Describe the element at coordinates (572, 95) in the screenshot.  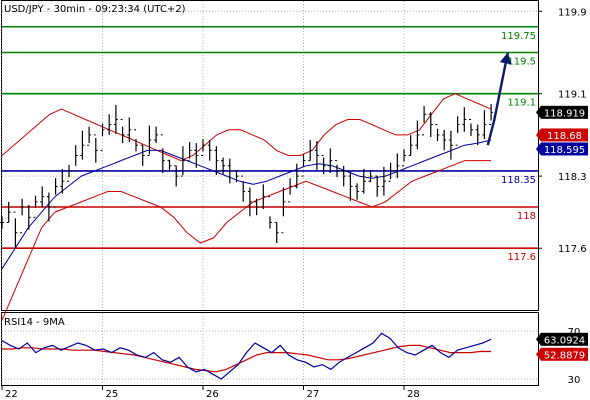
I see `price-y-tick-1: 119.1` at that location.